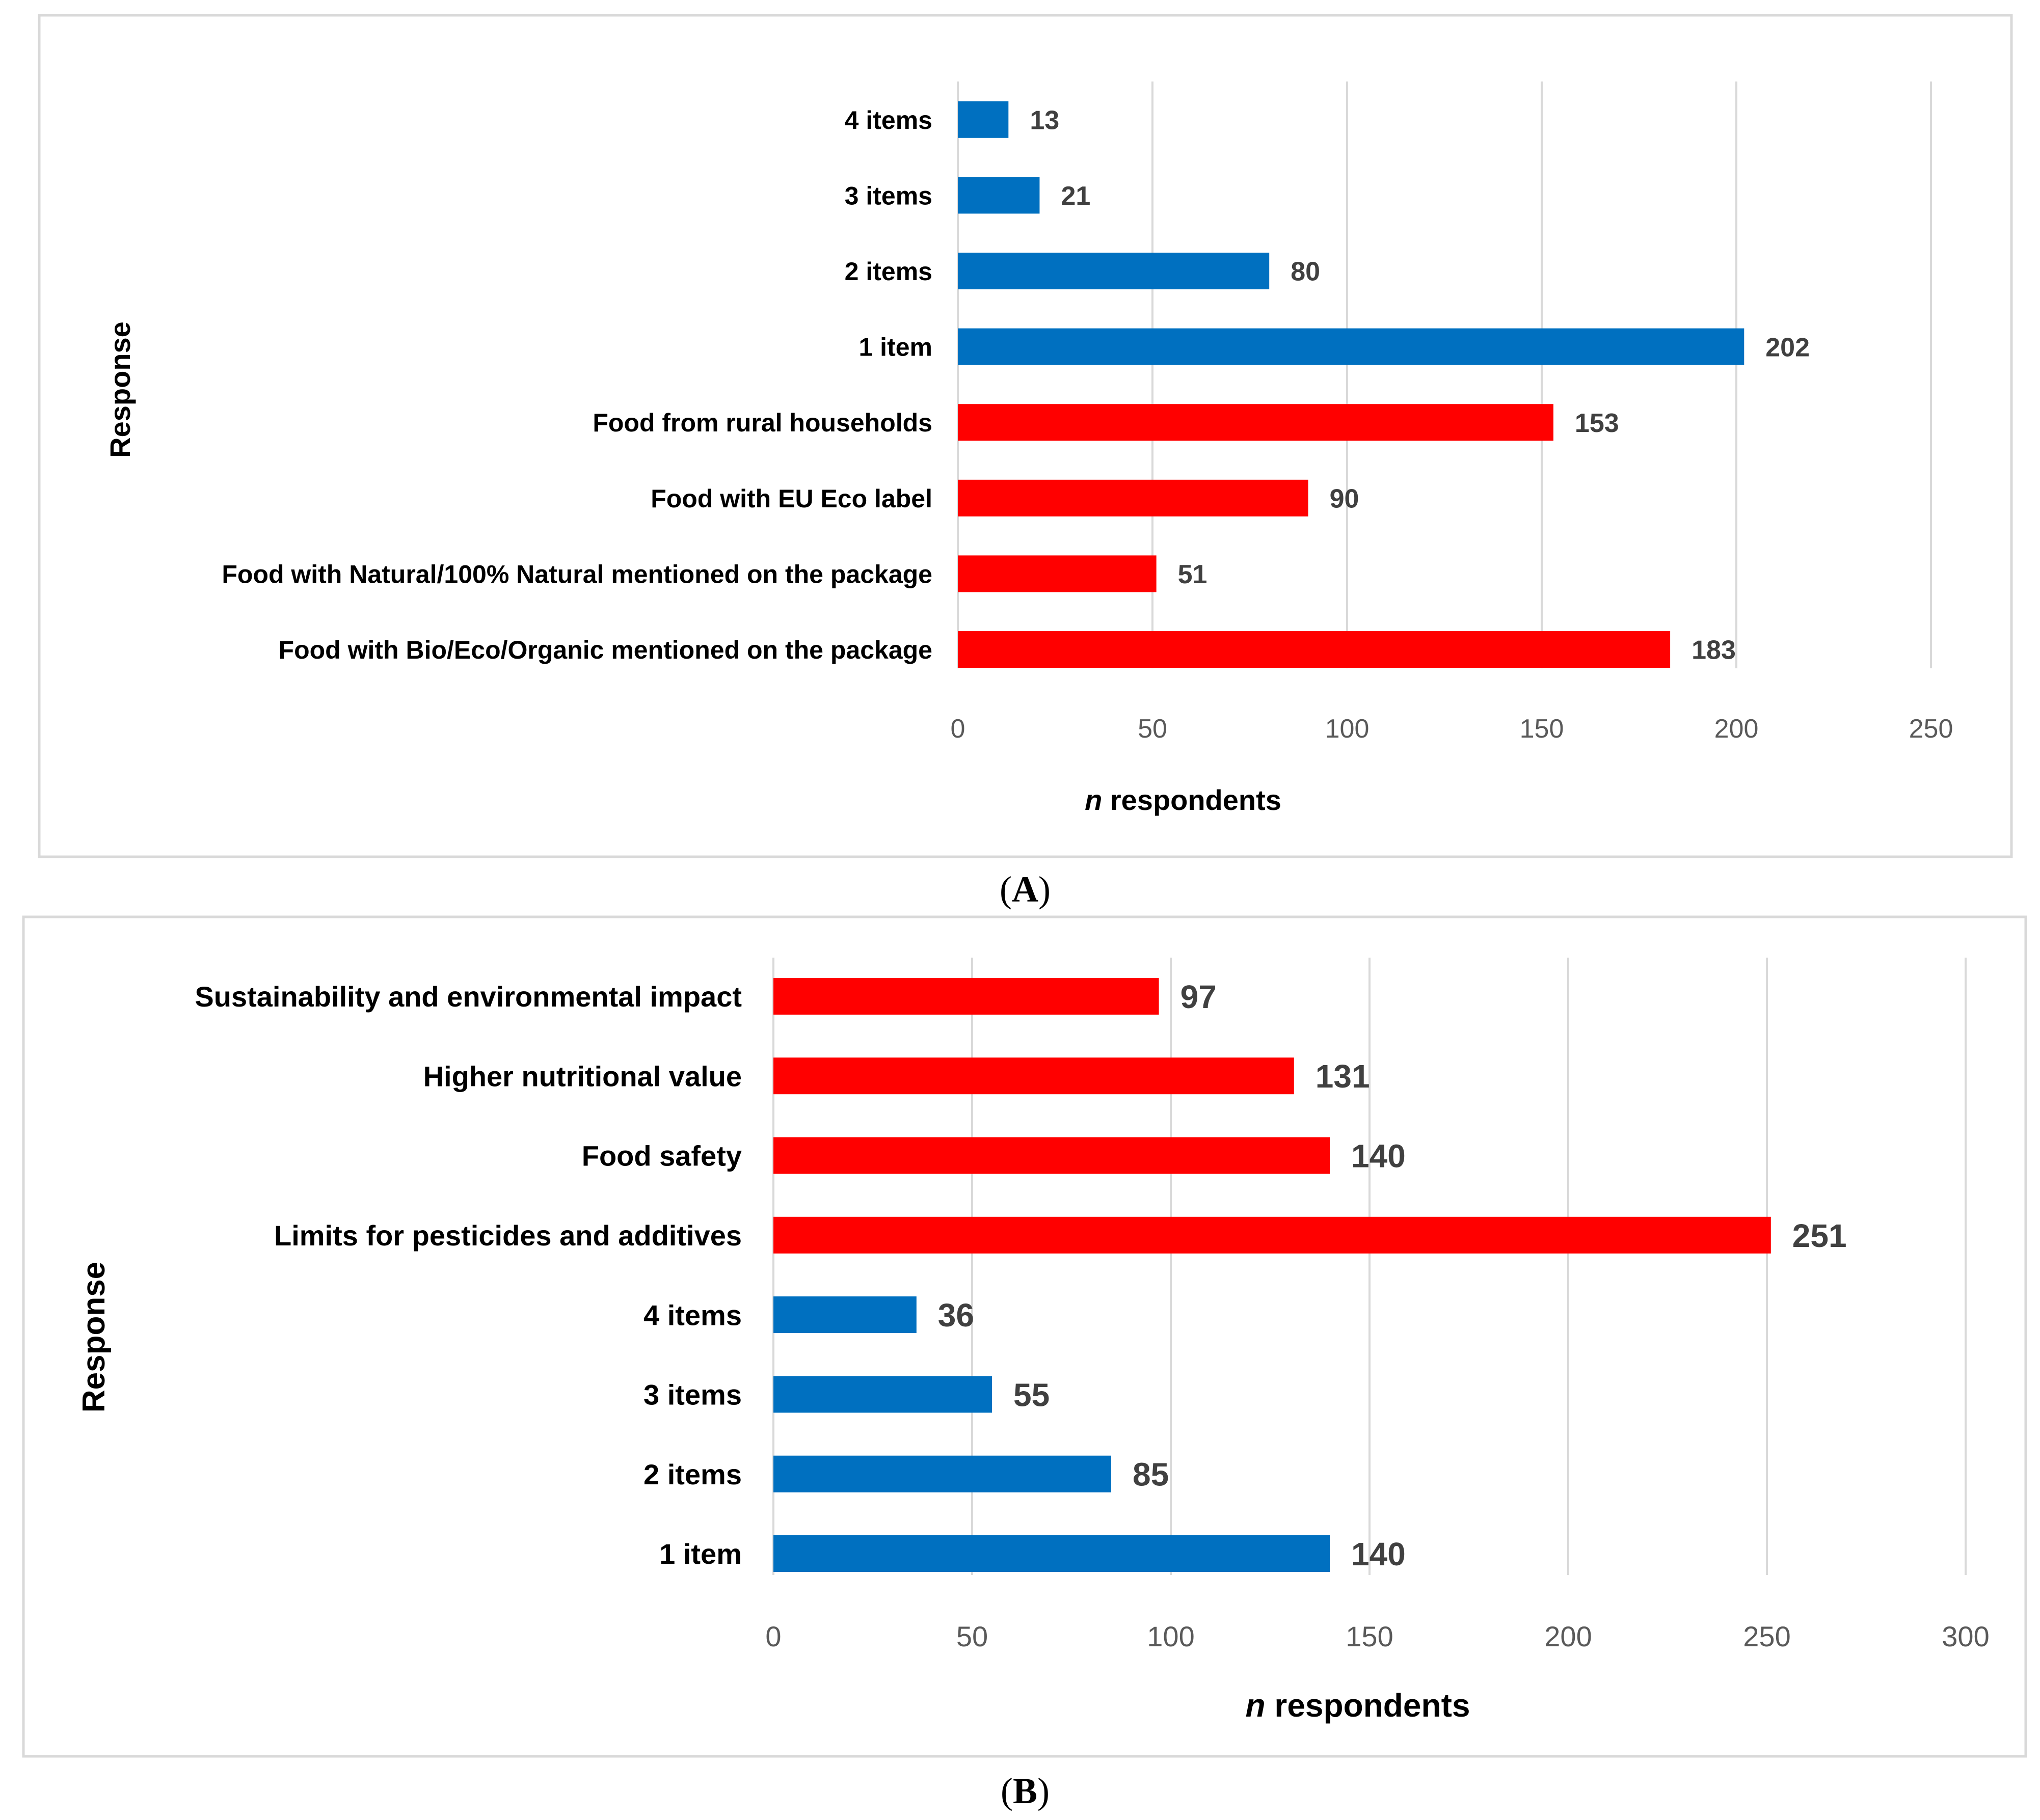 Image resolution: width=2040 pixels, height=1820 pixels. I want to click on panel-b-category-label: Higher nutritional value, so click(582, 1076).